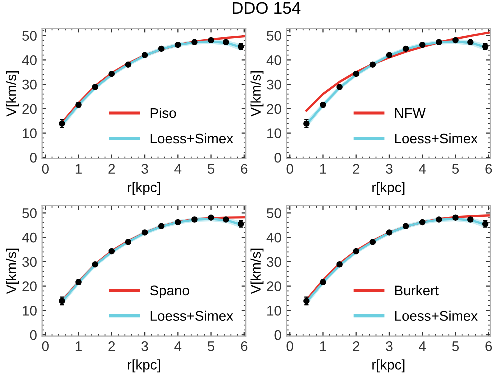 Image resolution: width=498 pixels, height=380 pixels. Describe the element at coordinates (267, 8) in the screenshot. I see `chart-title: DDO 154` at that location.